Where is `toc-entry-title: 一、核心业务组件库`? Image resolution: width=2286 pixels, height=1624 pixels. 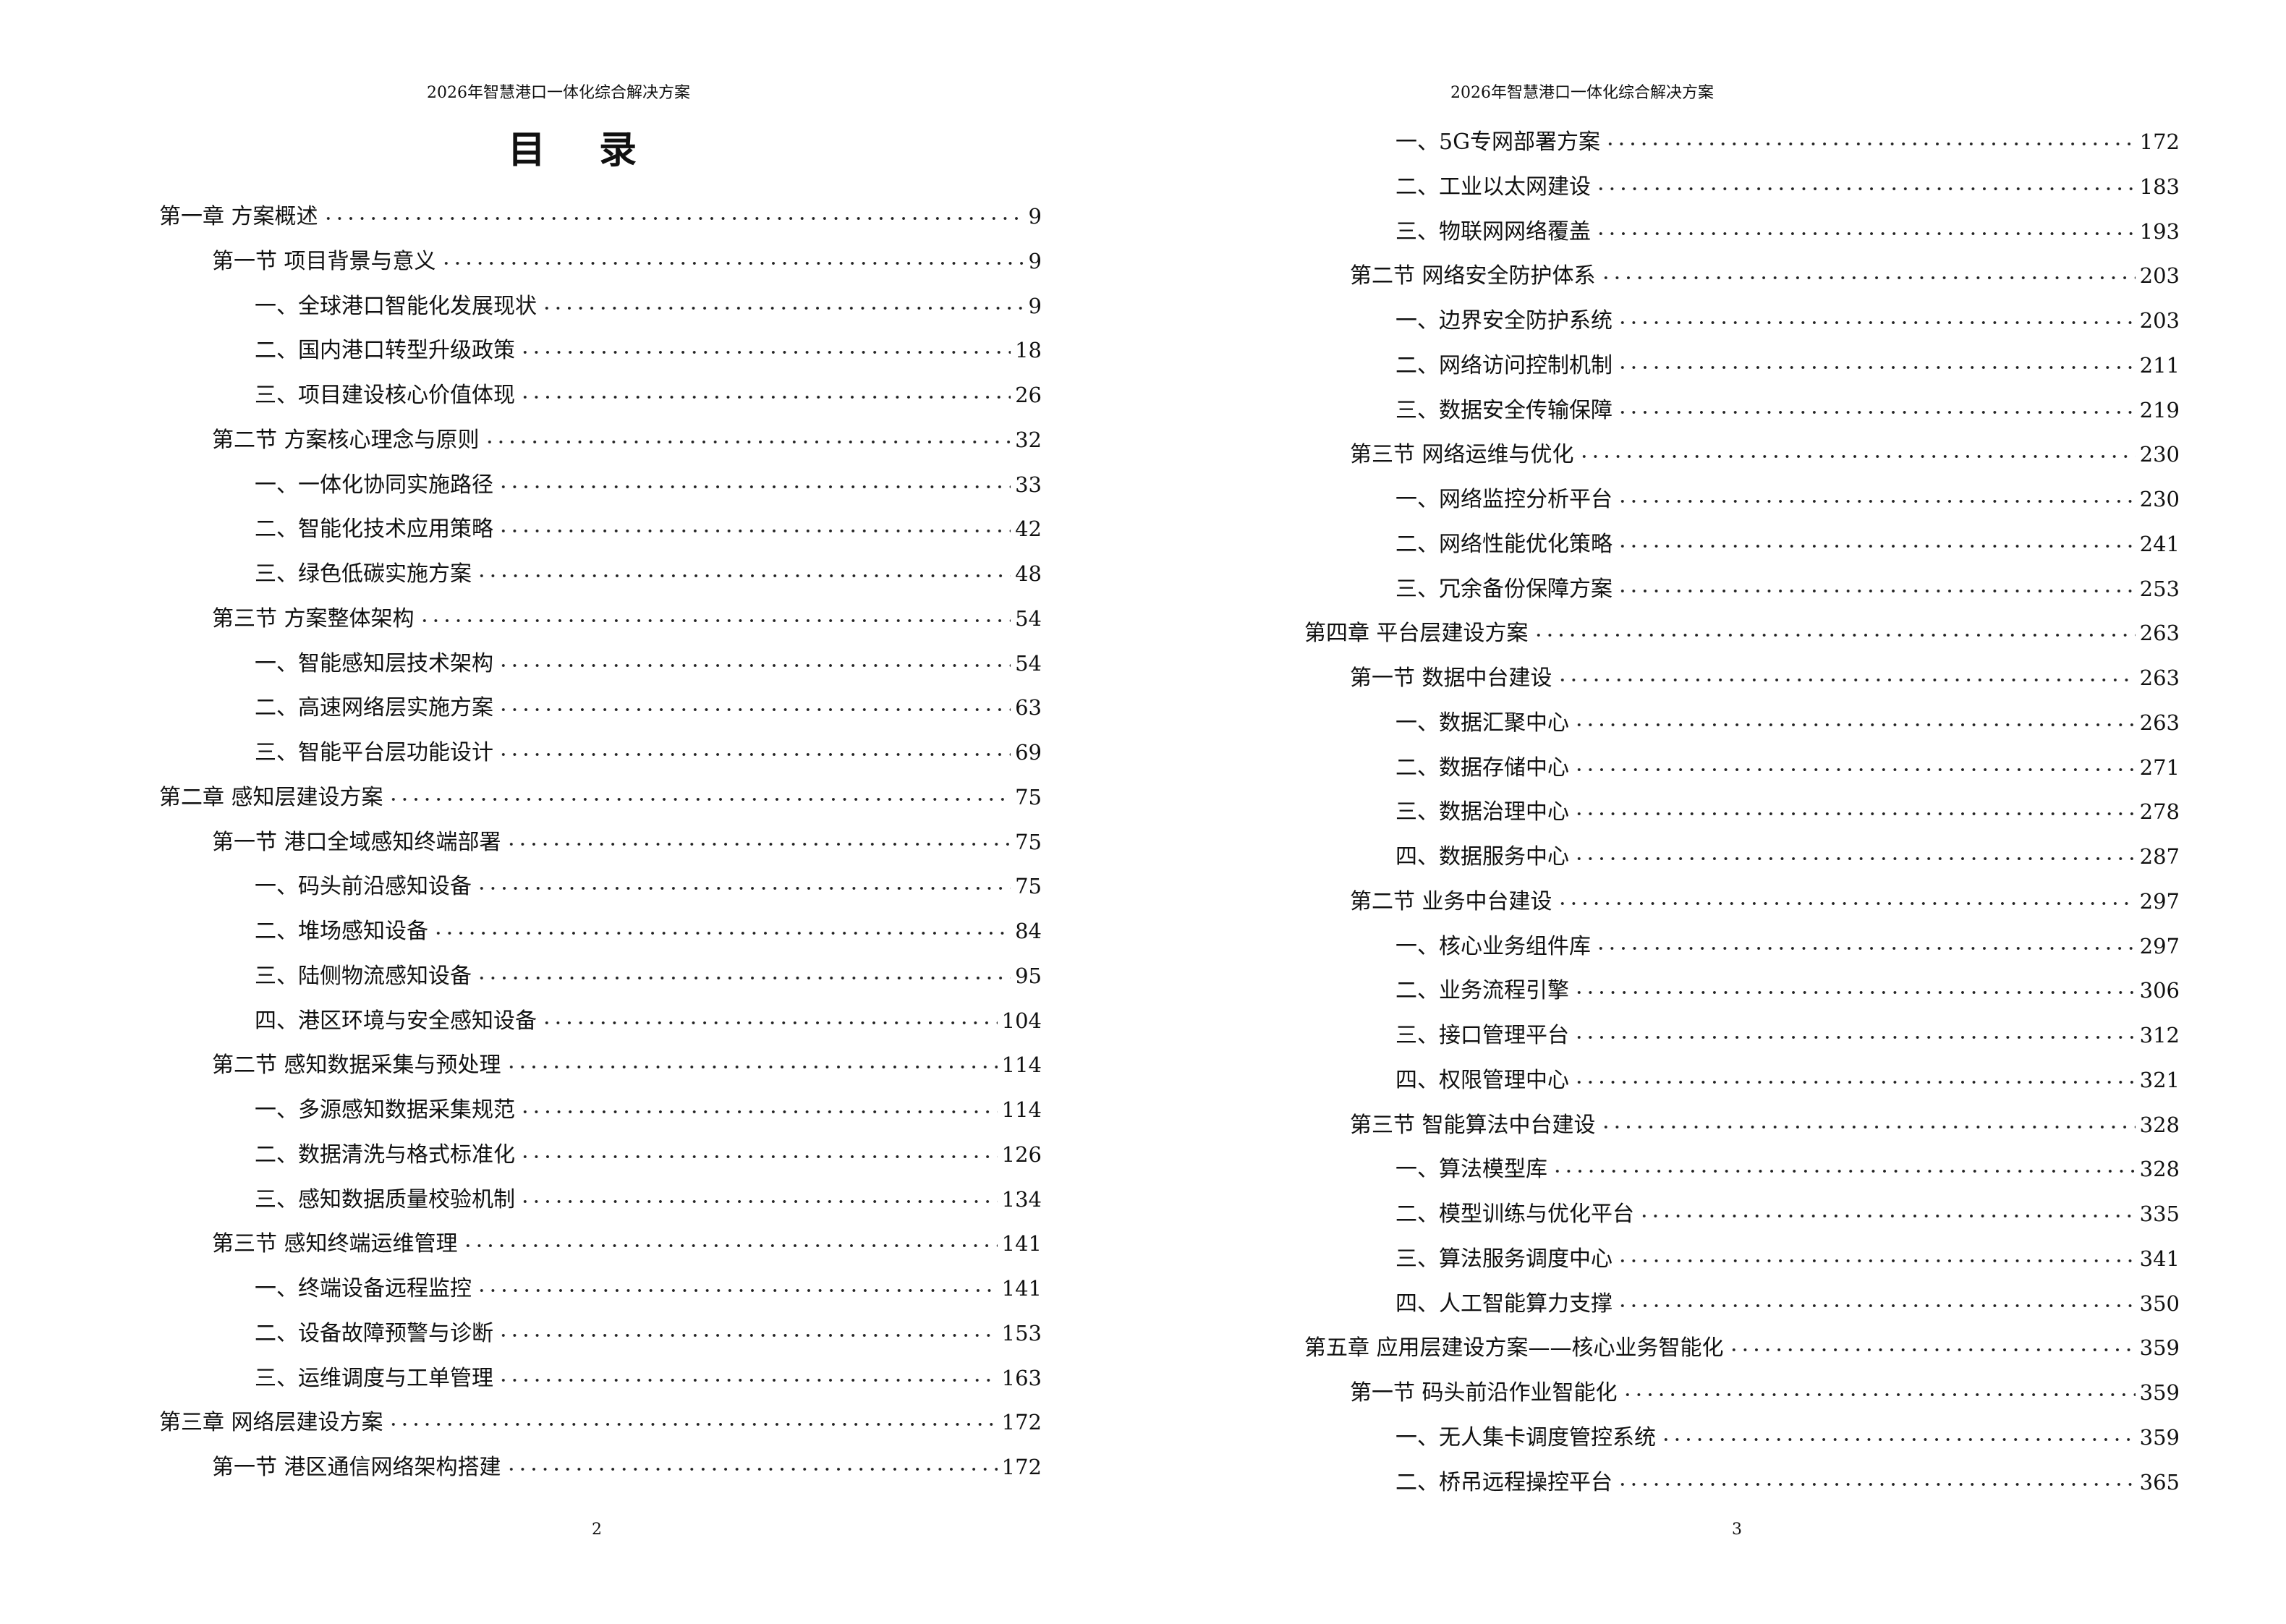
toc-entry-title: 一、核心业务组件库 is located at coordinates (1493, 946).